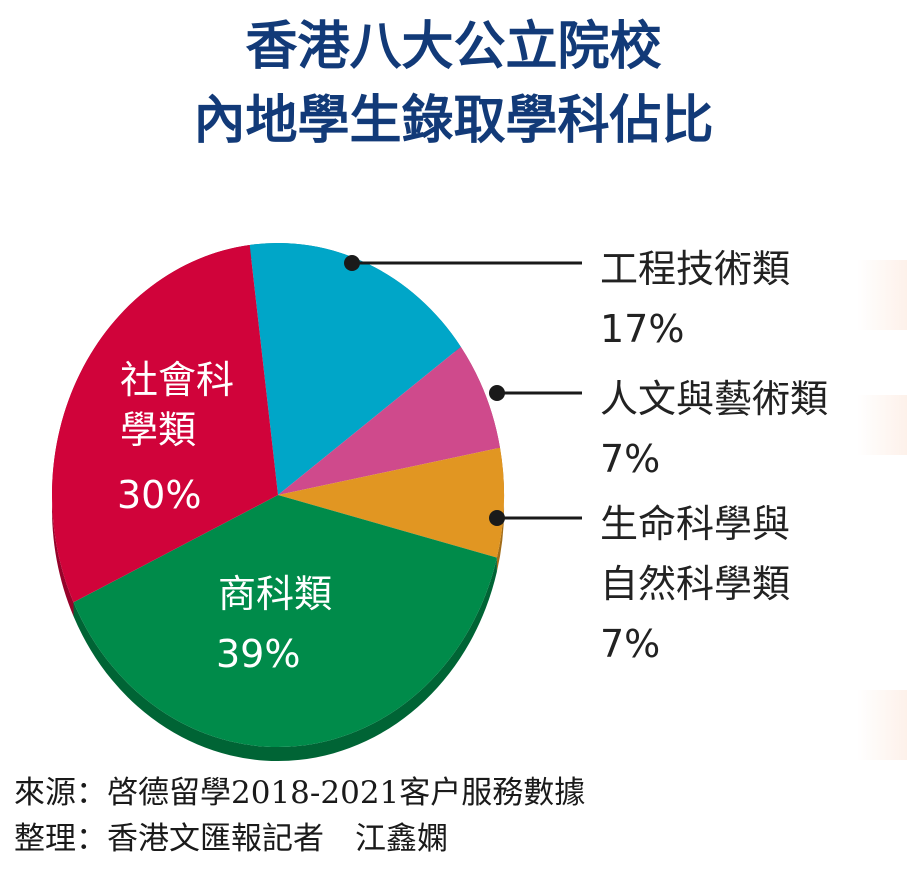  What do you see at coordinates (630, 459) in the screenshot?
I see `label-humanities-pct: 7%` at bounding box center [630, 459].